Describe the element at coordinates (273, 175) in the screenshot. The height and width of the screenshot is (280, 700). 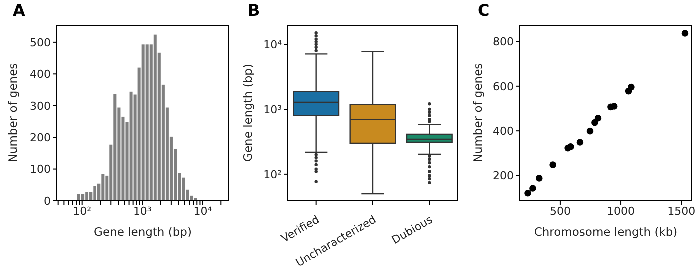
I see `y-tick-label: 10²` at that location.